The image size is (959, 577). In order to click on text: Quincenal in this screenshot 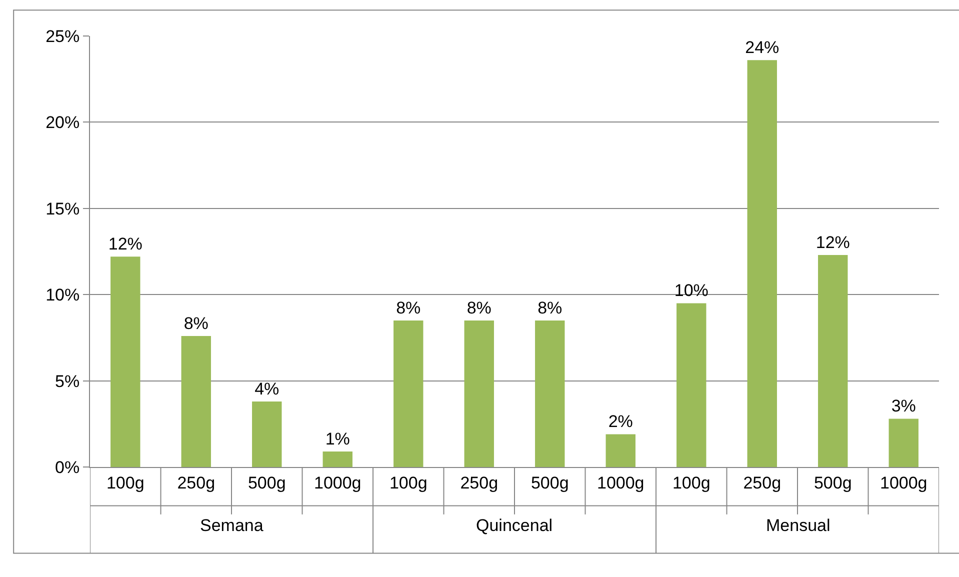, I will do `click(514, 525)`.